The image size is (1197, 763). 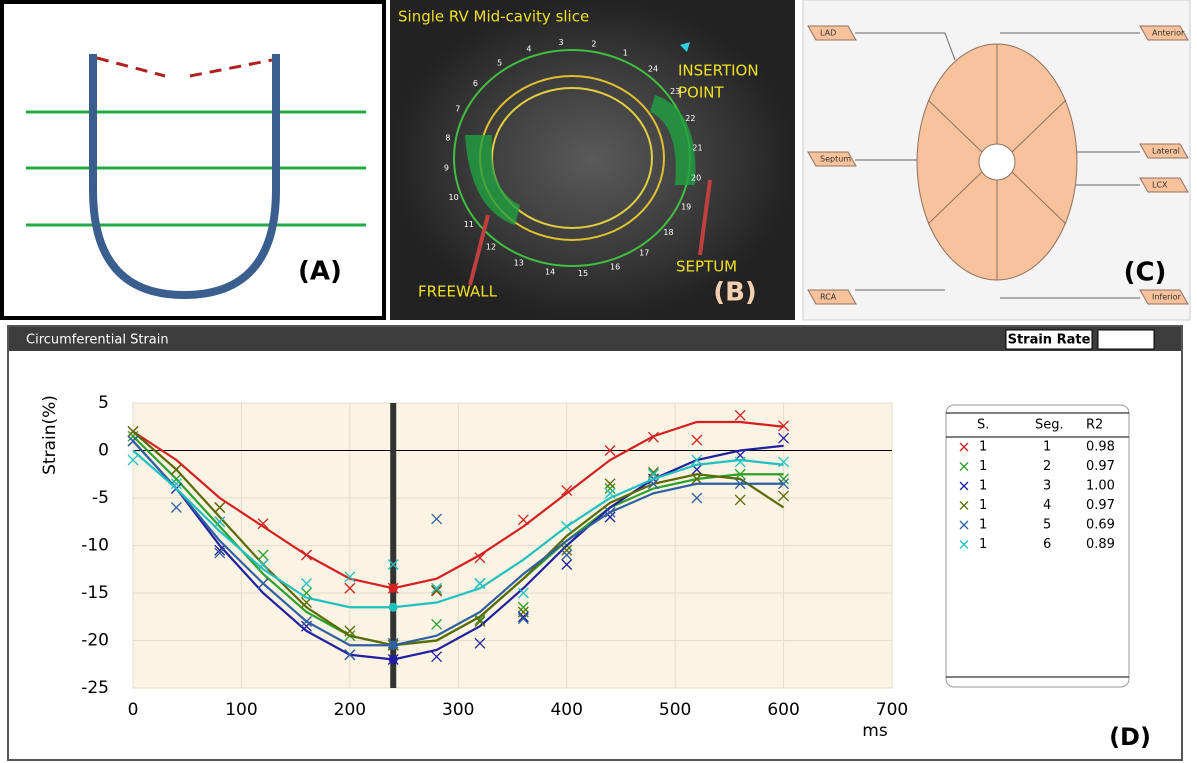 What do you see at coordinates (493, 17) in the screenshot?
I see `panel-title: Single RV Mid-cavity slice` at bounding box center [493, 17].